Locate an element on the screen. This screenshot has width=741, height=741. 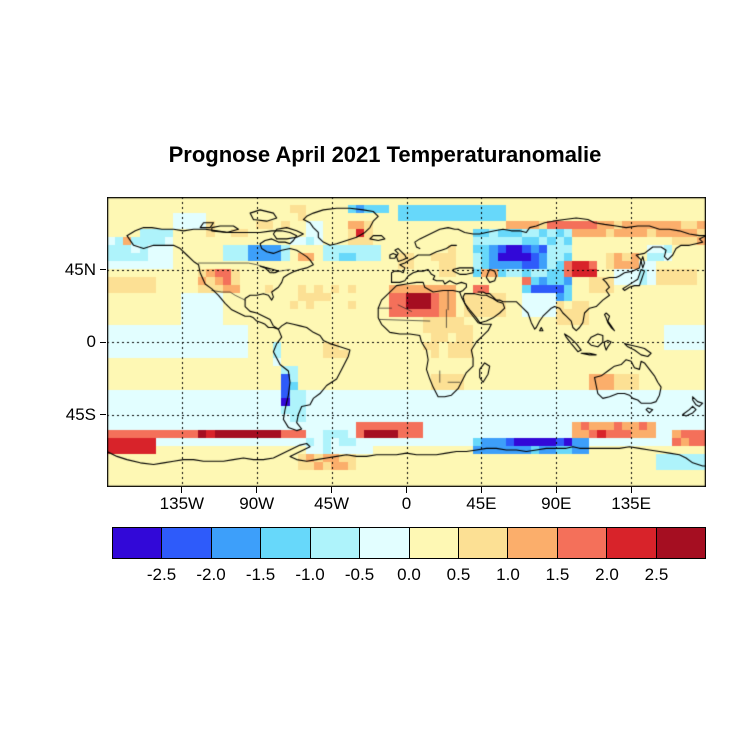
lat-tick-label: 0 is located at coordinates (91, 341).